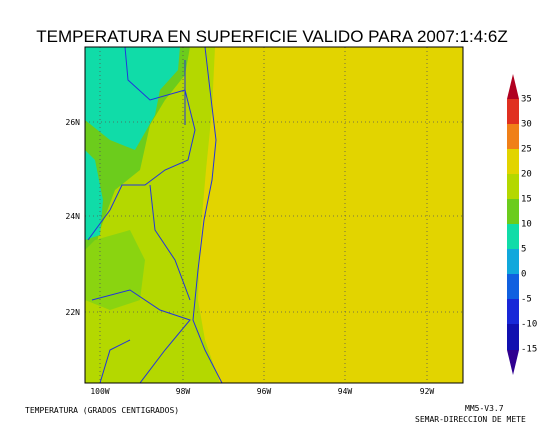  What do you see at coordinates (526, 225) in the screenshot?
I see `colorbar-label: 10` at bounding box center [526, 225].